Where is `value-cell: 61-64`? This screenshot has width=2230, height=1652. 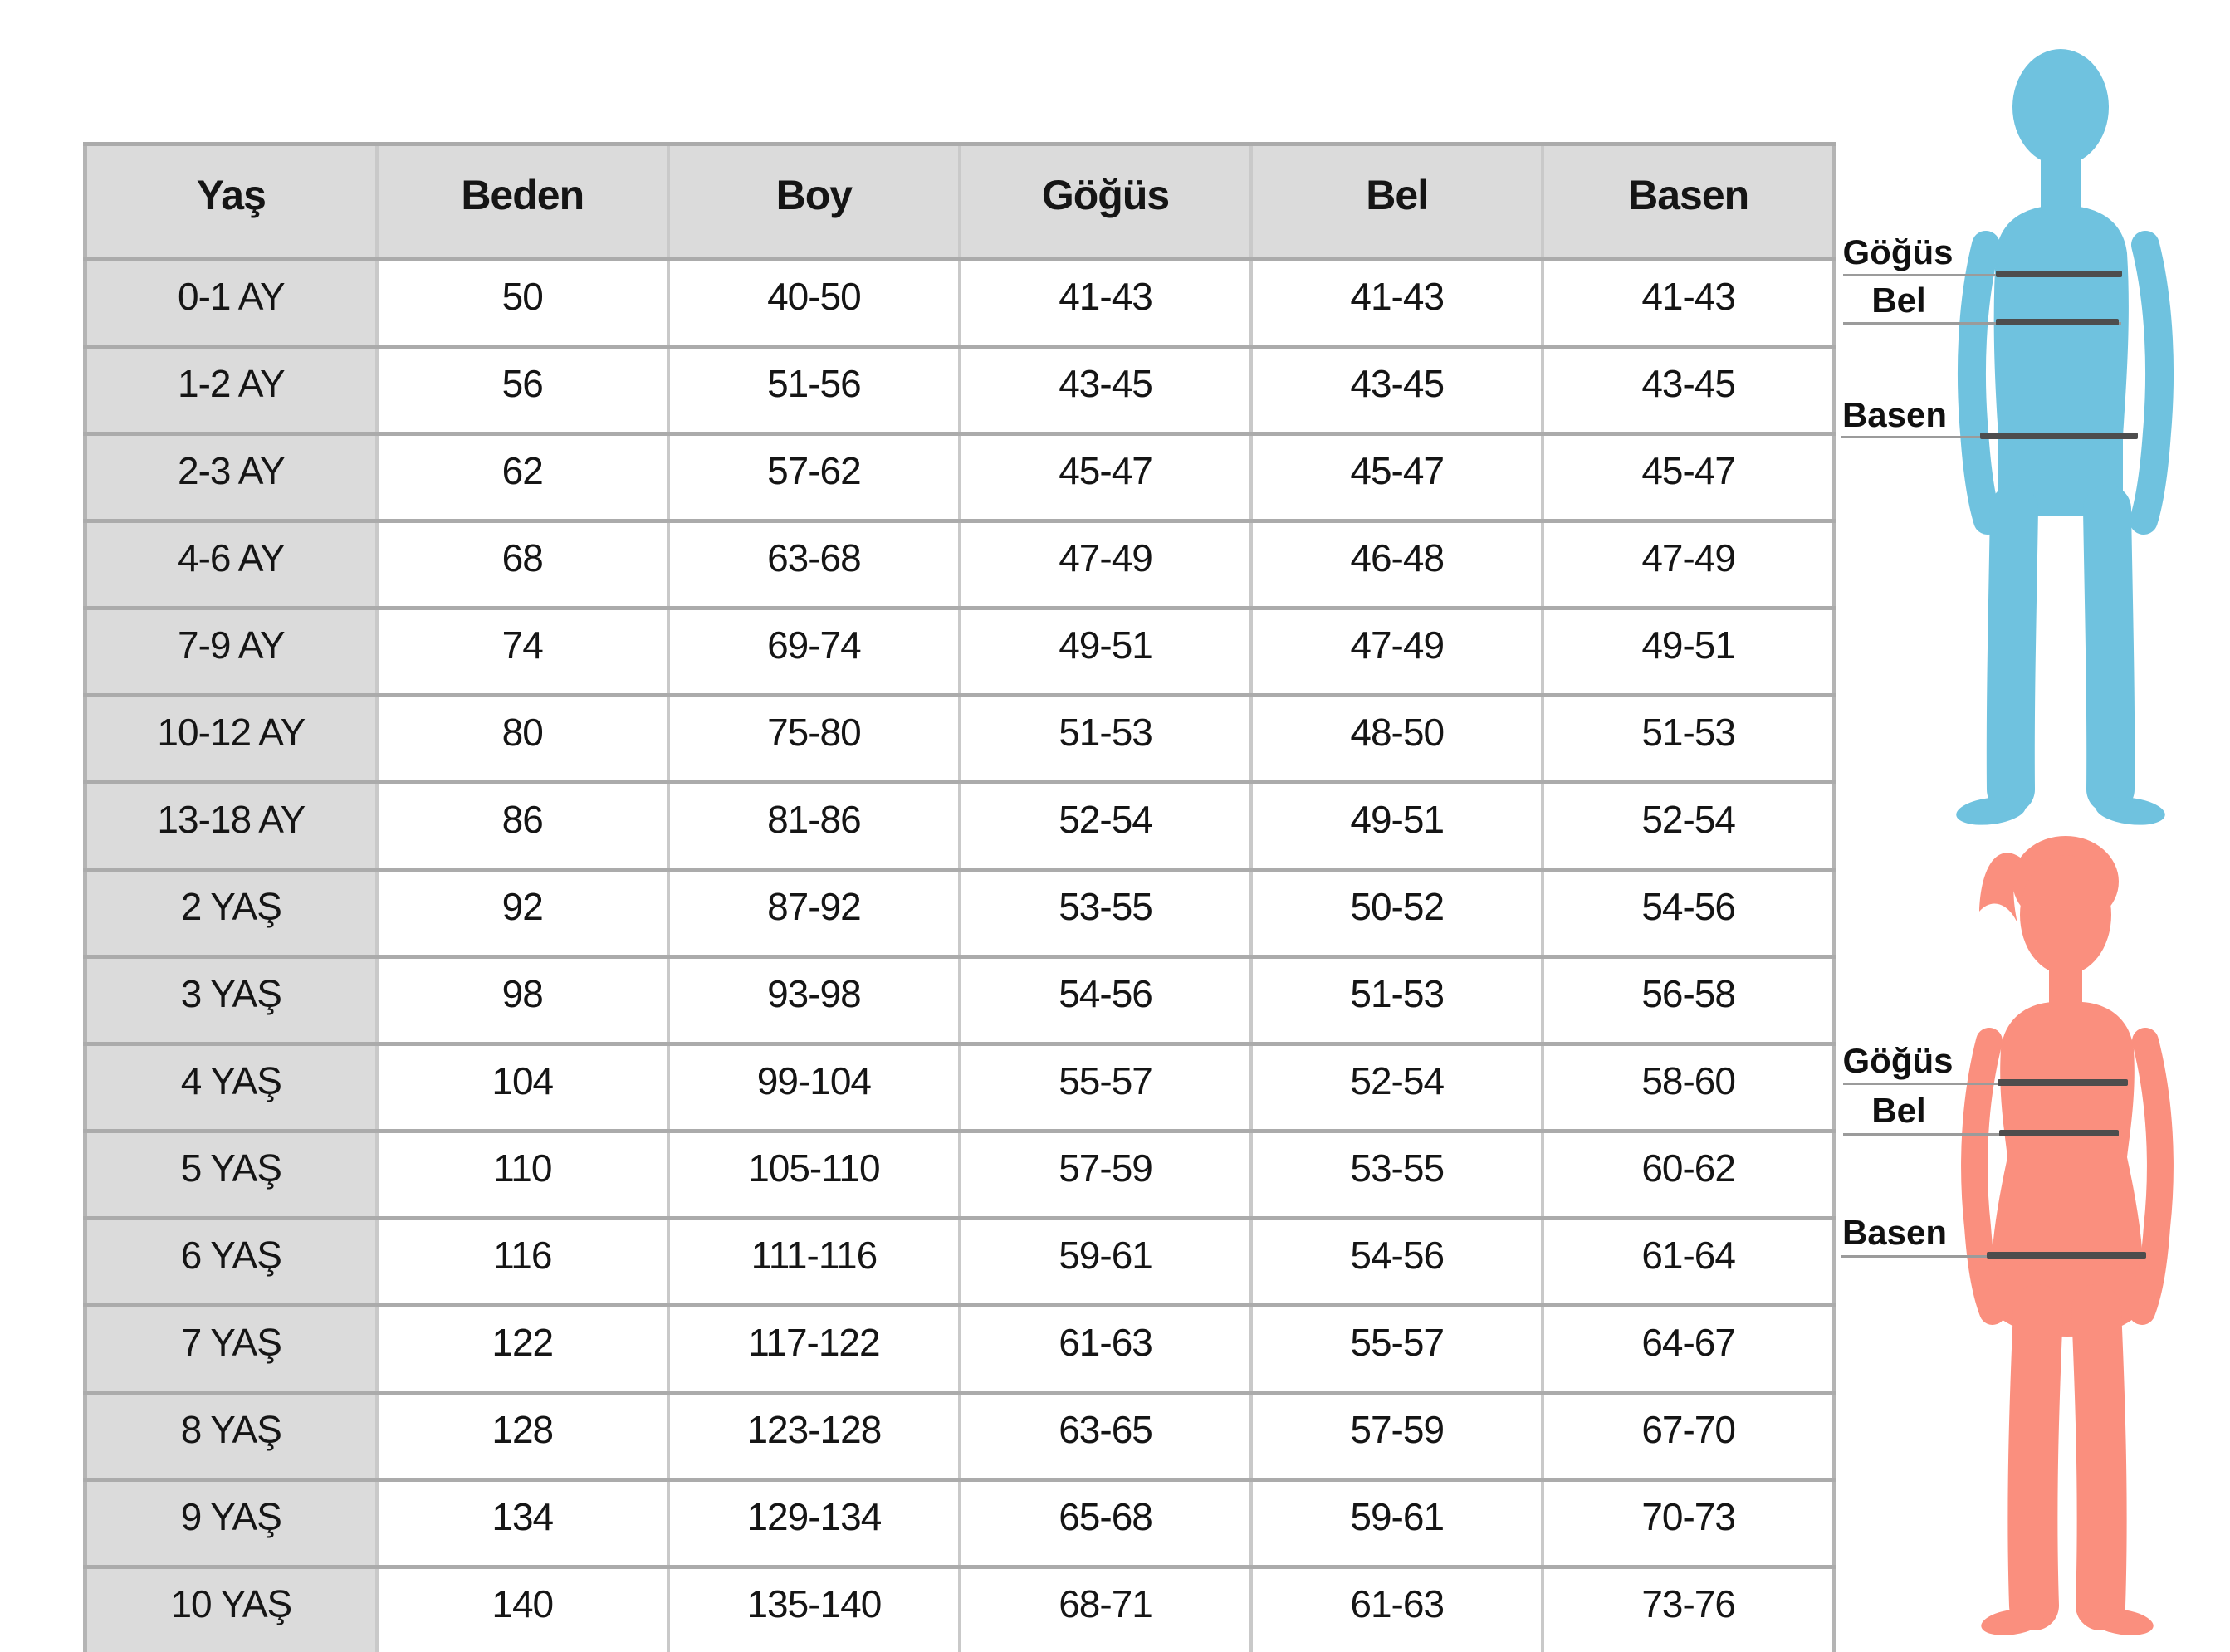
value-cell: 61-64 is located at coordinates (1688, 1261).